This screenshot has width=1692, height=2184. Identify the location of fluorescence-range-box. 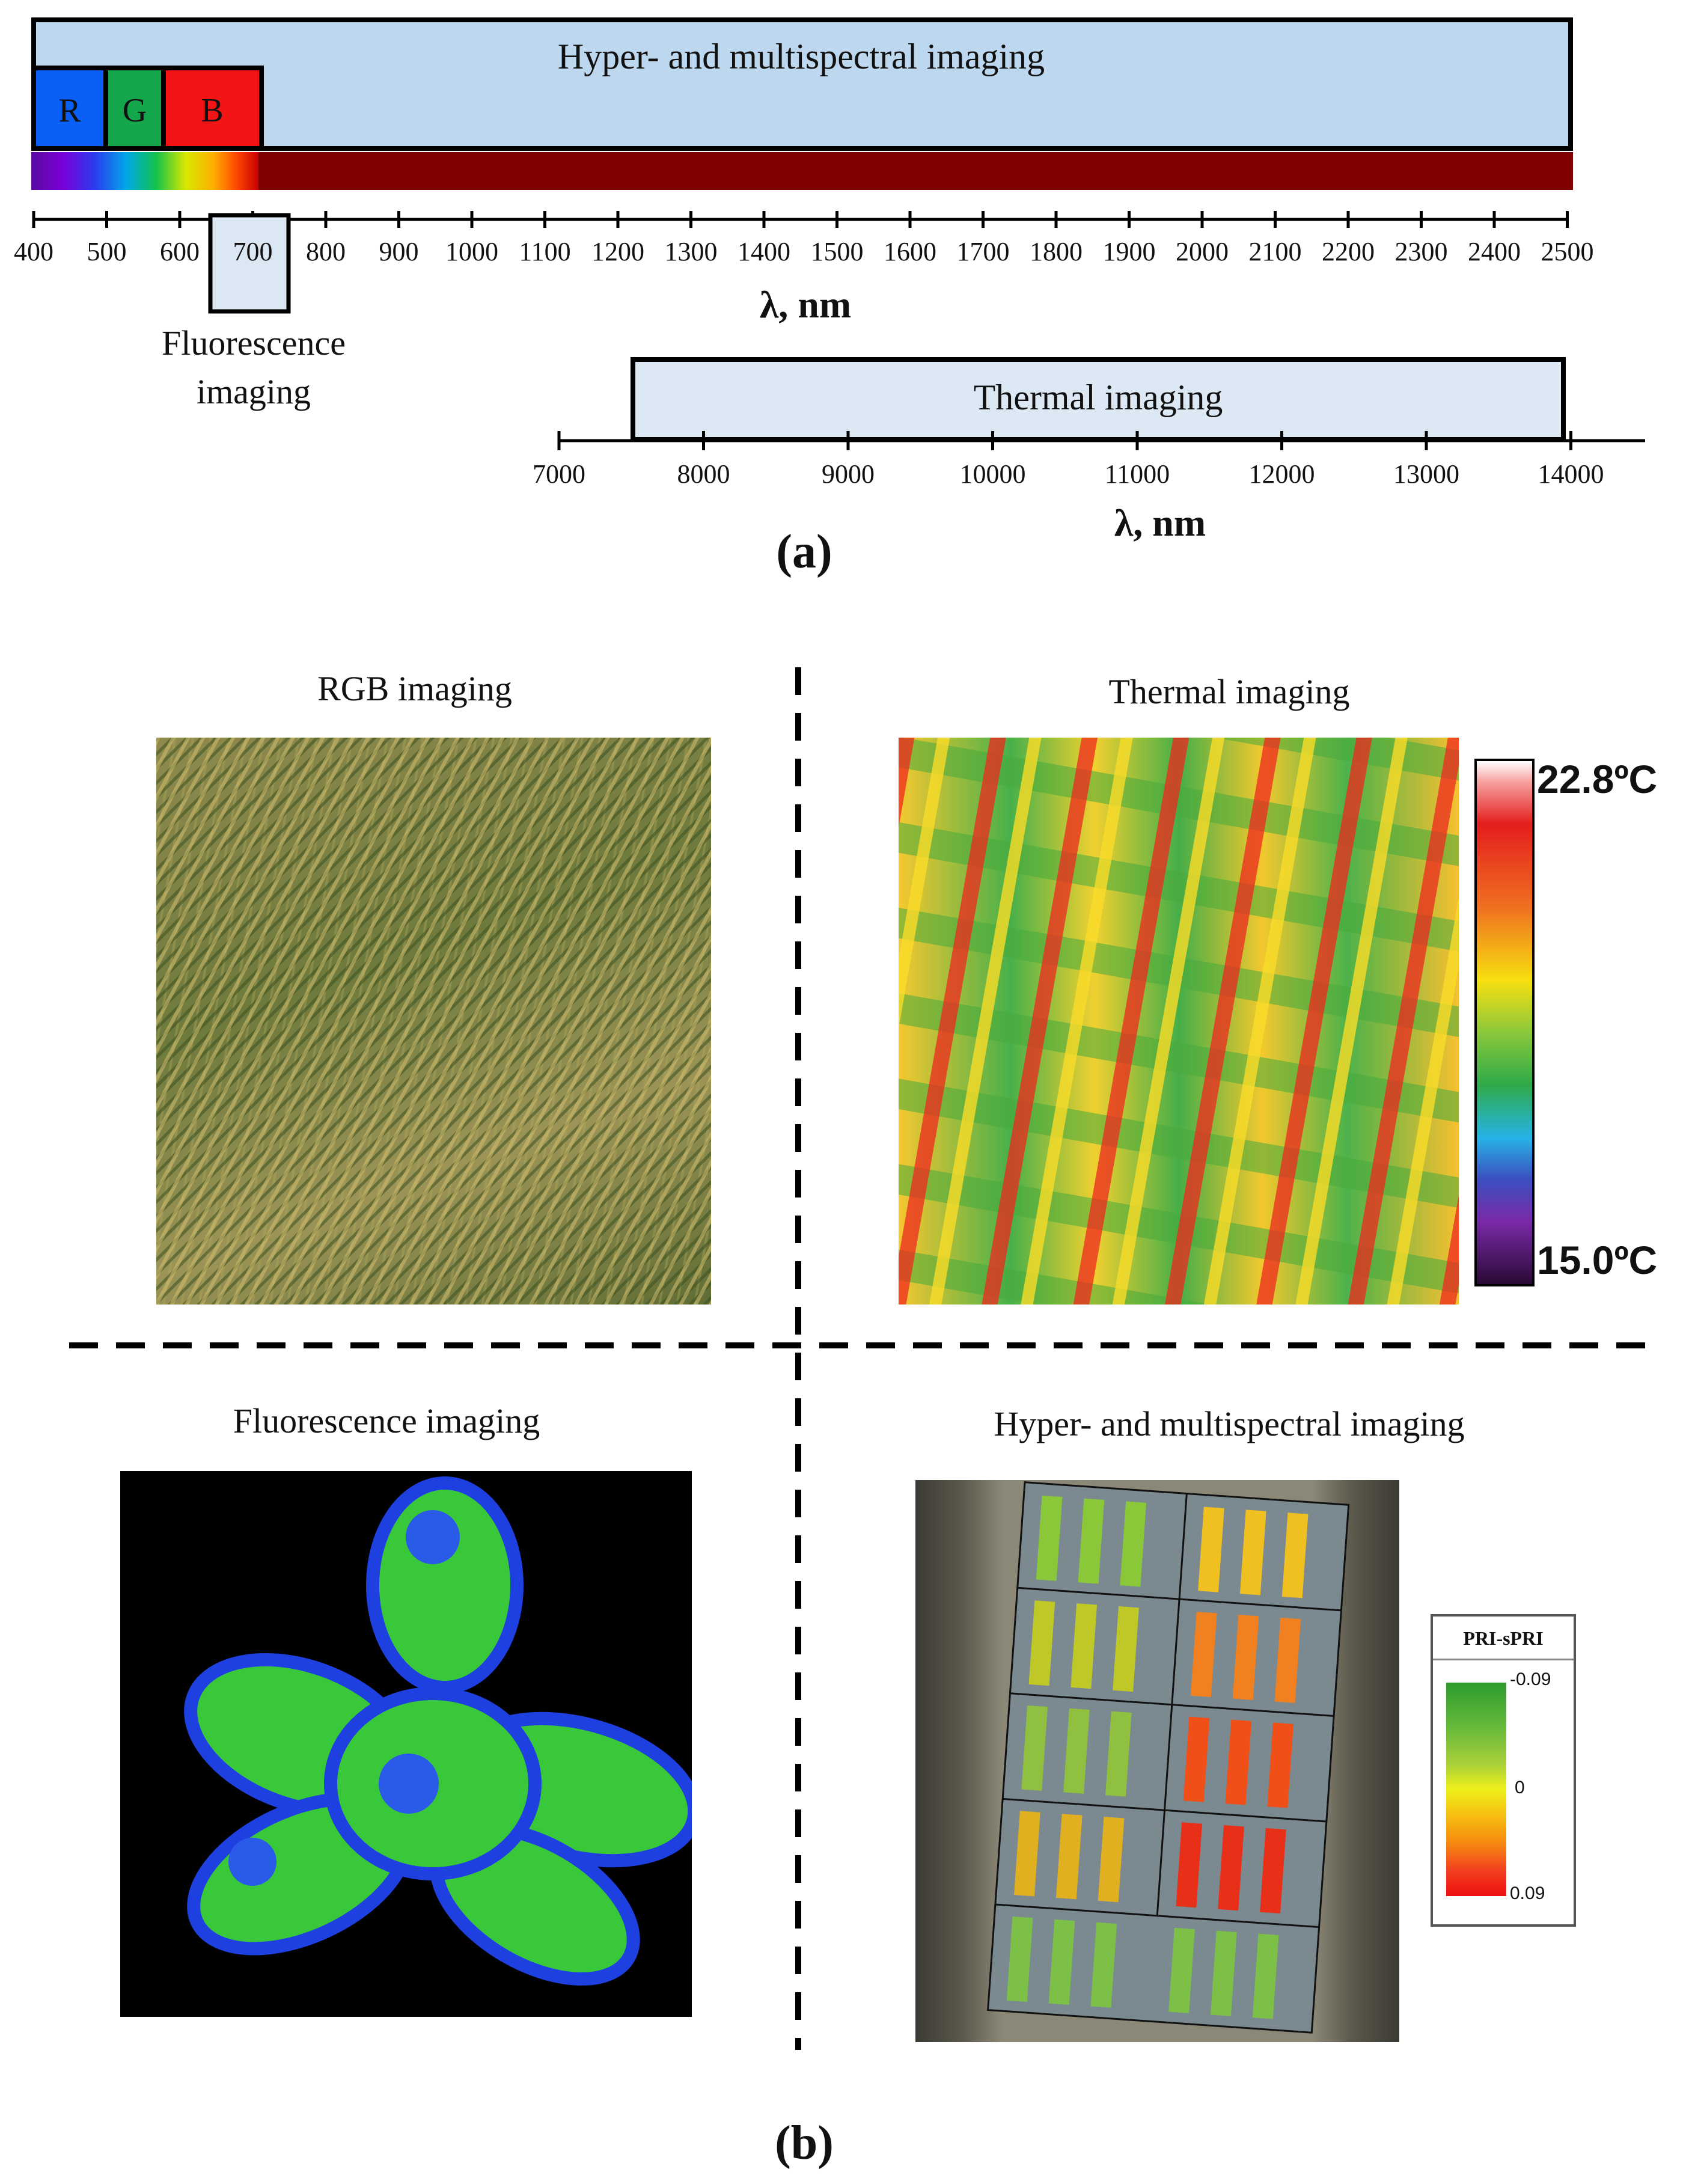
(249, 264).